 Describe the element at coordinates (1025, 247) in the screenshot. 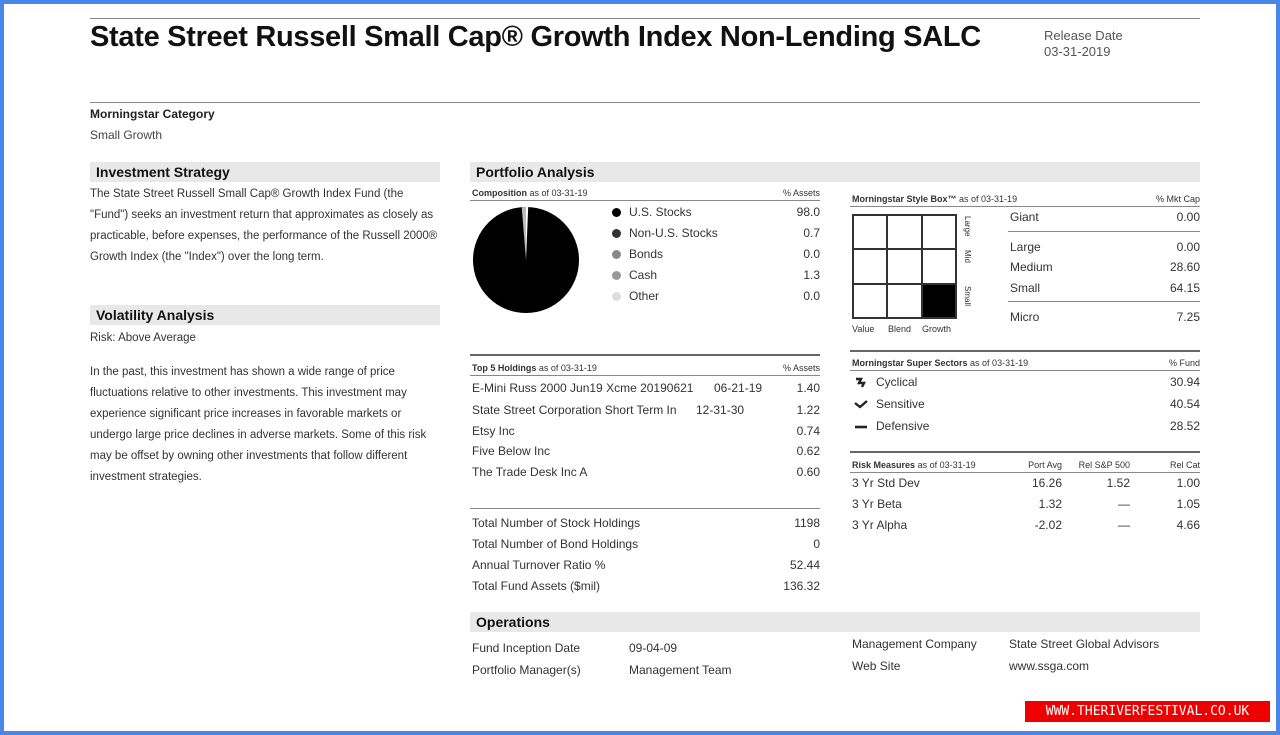

I see `cap-name: Large` at that location.